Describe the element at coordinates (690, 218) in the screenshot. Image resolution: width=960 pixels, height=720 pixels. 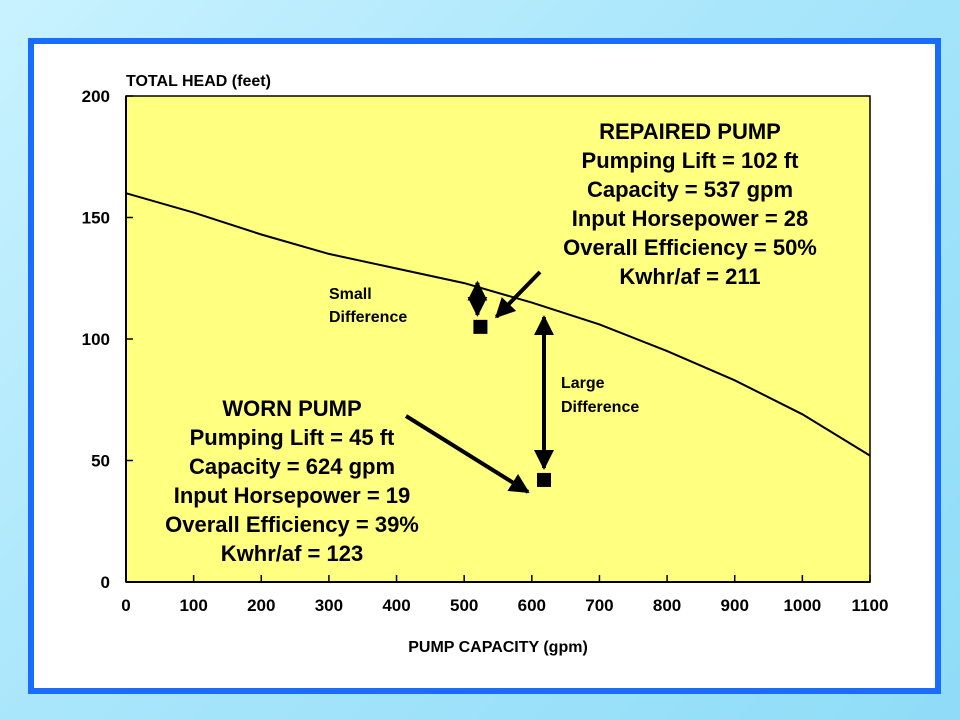
I see `repaired-pump-text: Input Horsepower = 28` at that location.